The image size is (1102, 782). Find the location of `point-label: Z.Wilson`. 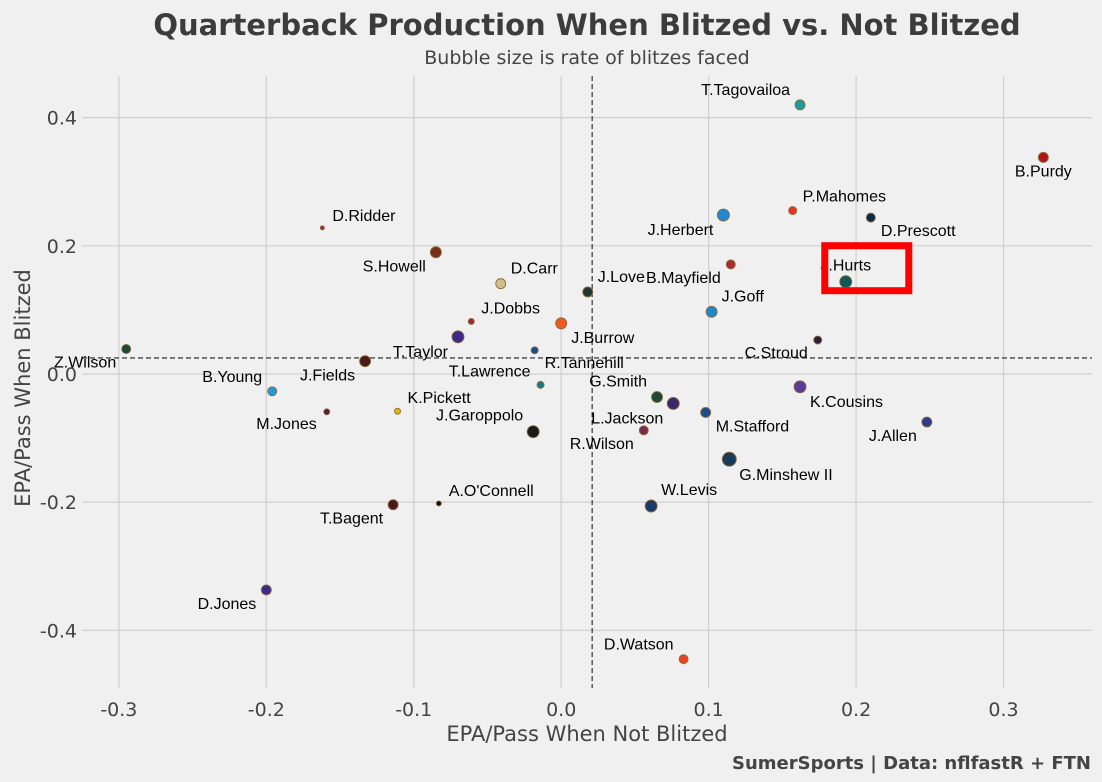

point-label: Z.Wilson is located at coordinates (85, 362).